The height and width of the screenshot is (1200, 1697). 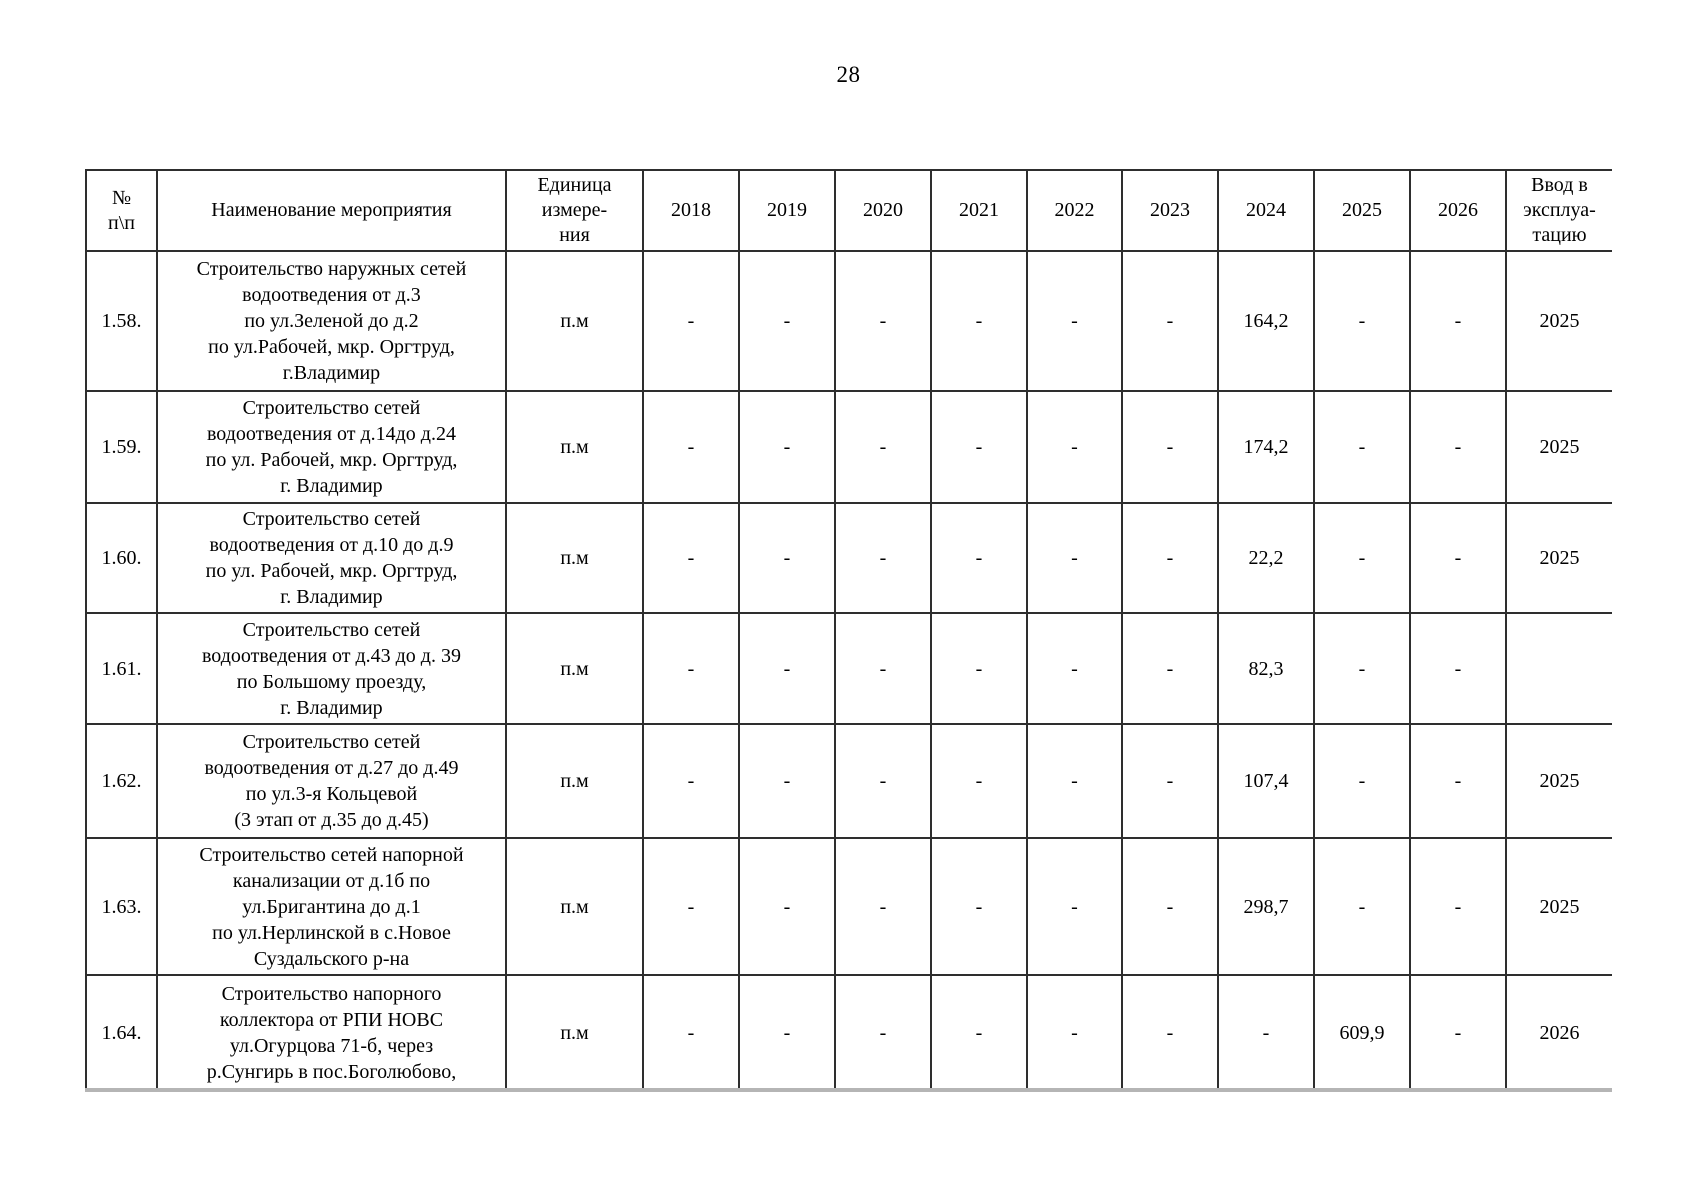 I want to click on row-number-cell: 1.62., so click(x=121, y=781).